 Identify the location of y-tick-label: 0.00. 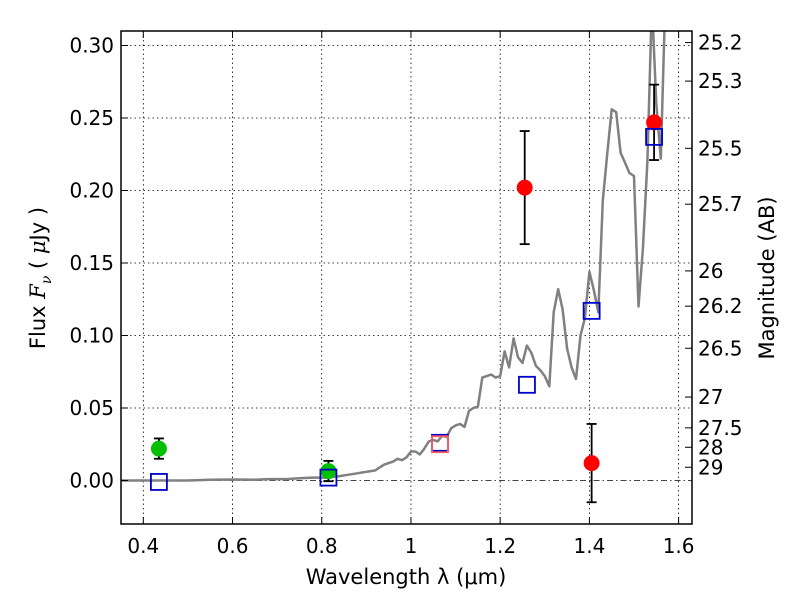
(91, 481).